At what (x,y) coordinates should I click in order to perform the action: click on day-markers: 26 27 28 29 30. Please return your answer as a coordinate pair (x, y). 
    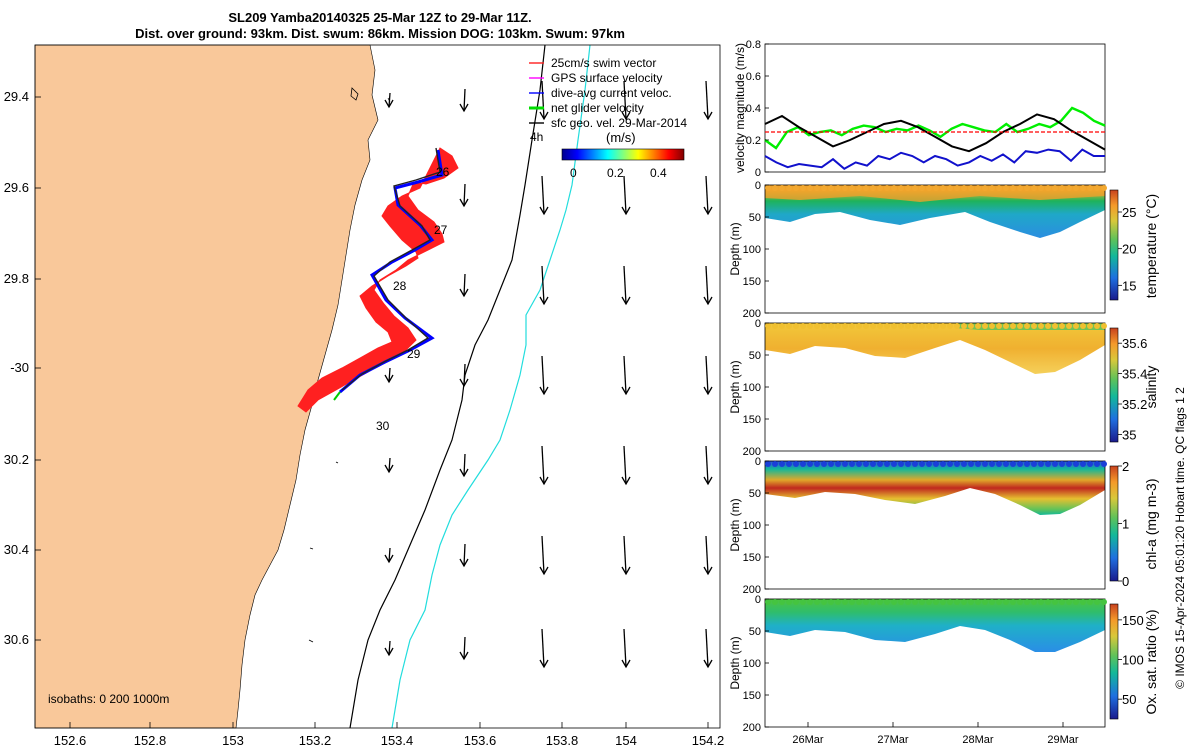
    Looking at the image, I should click on (413, 299).